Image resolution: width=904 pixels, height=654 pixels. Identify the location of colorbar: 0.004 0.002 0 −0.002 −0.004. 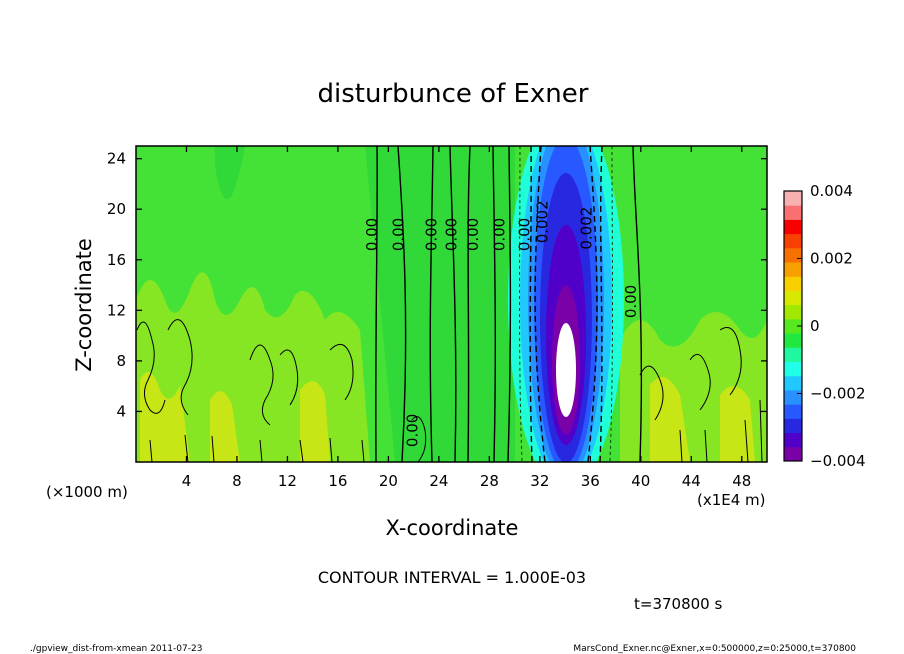
(824, 326).